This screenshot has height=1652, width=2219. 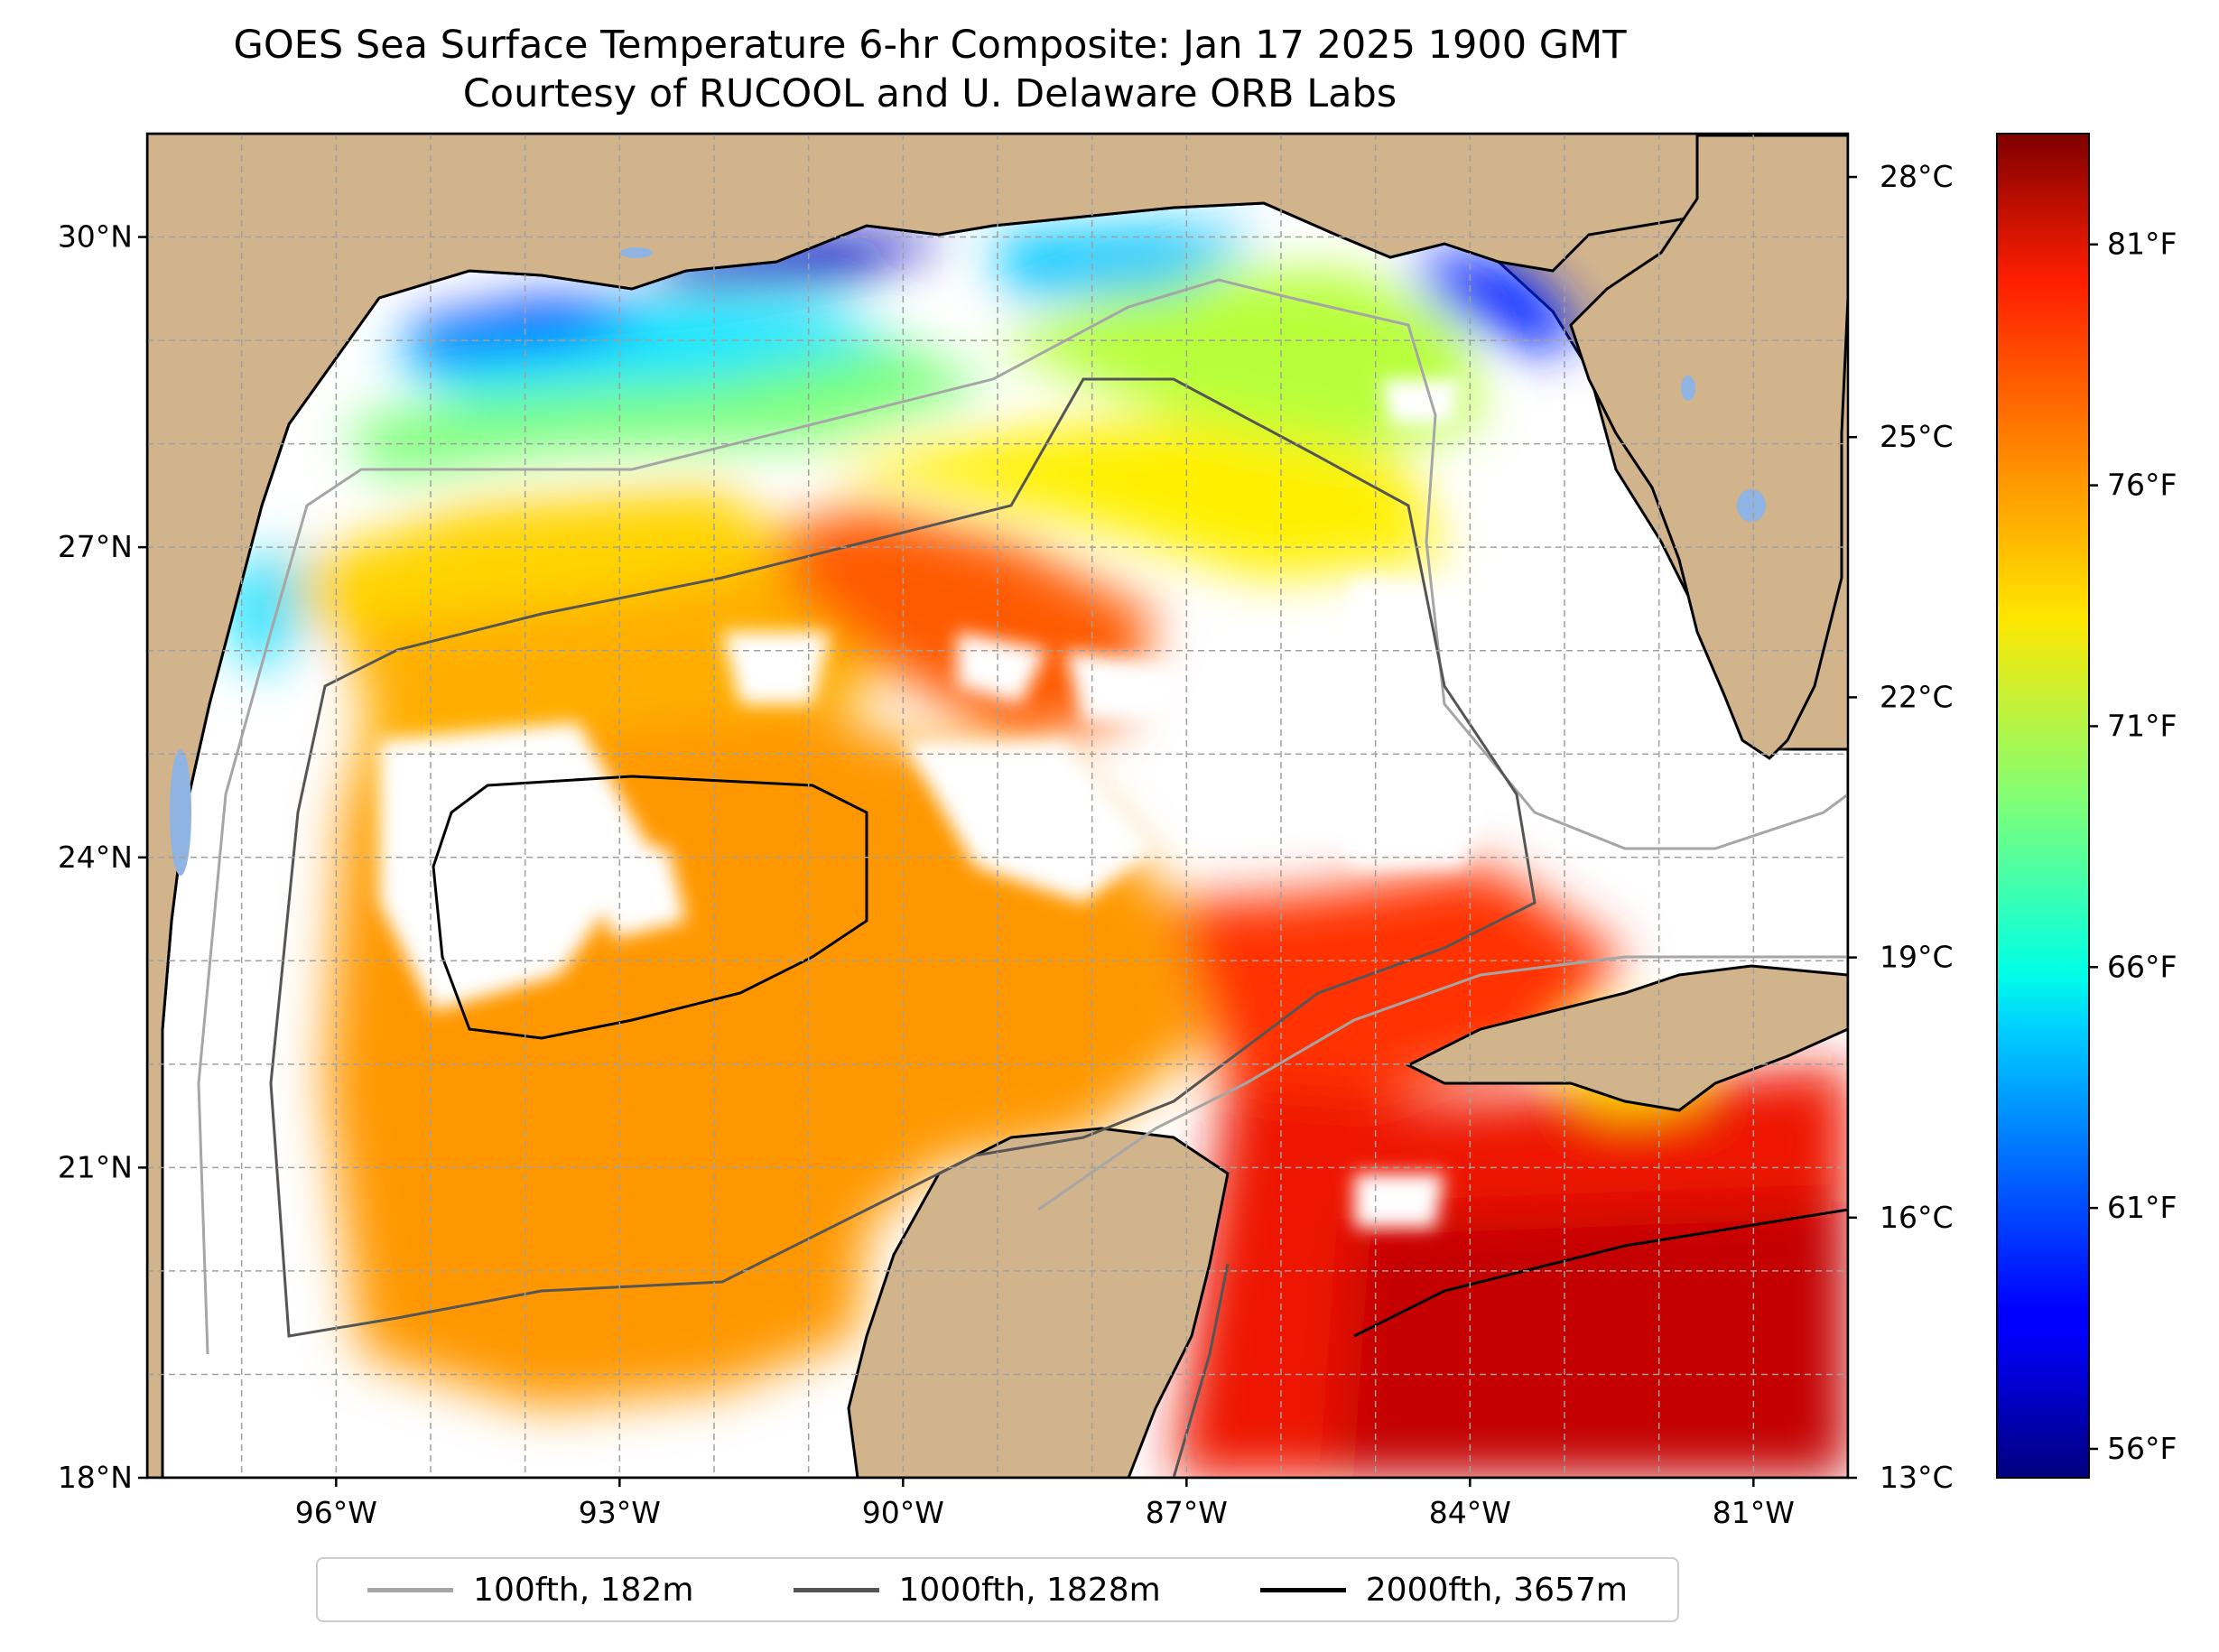 What do you see at coordinates (1917, 176) in the screenshot?
I see `celsius-tick-label: 28°C` at bounding box center [1917, 176].